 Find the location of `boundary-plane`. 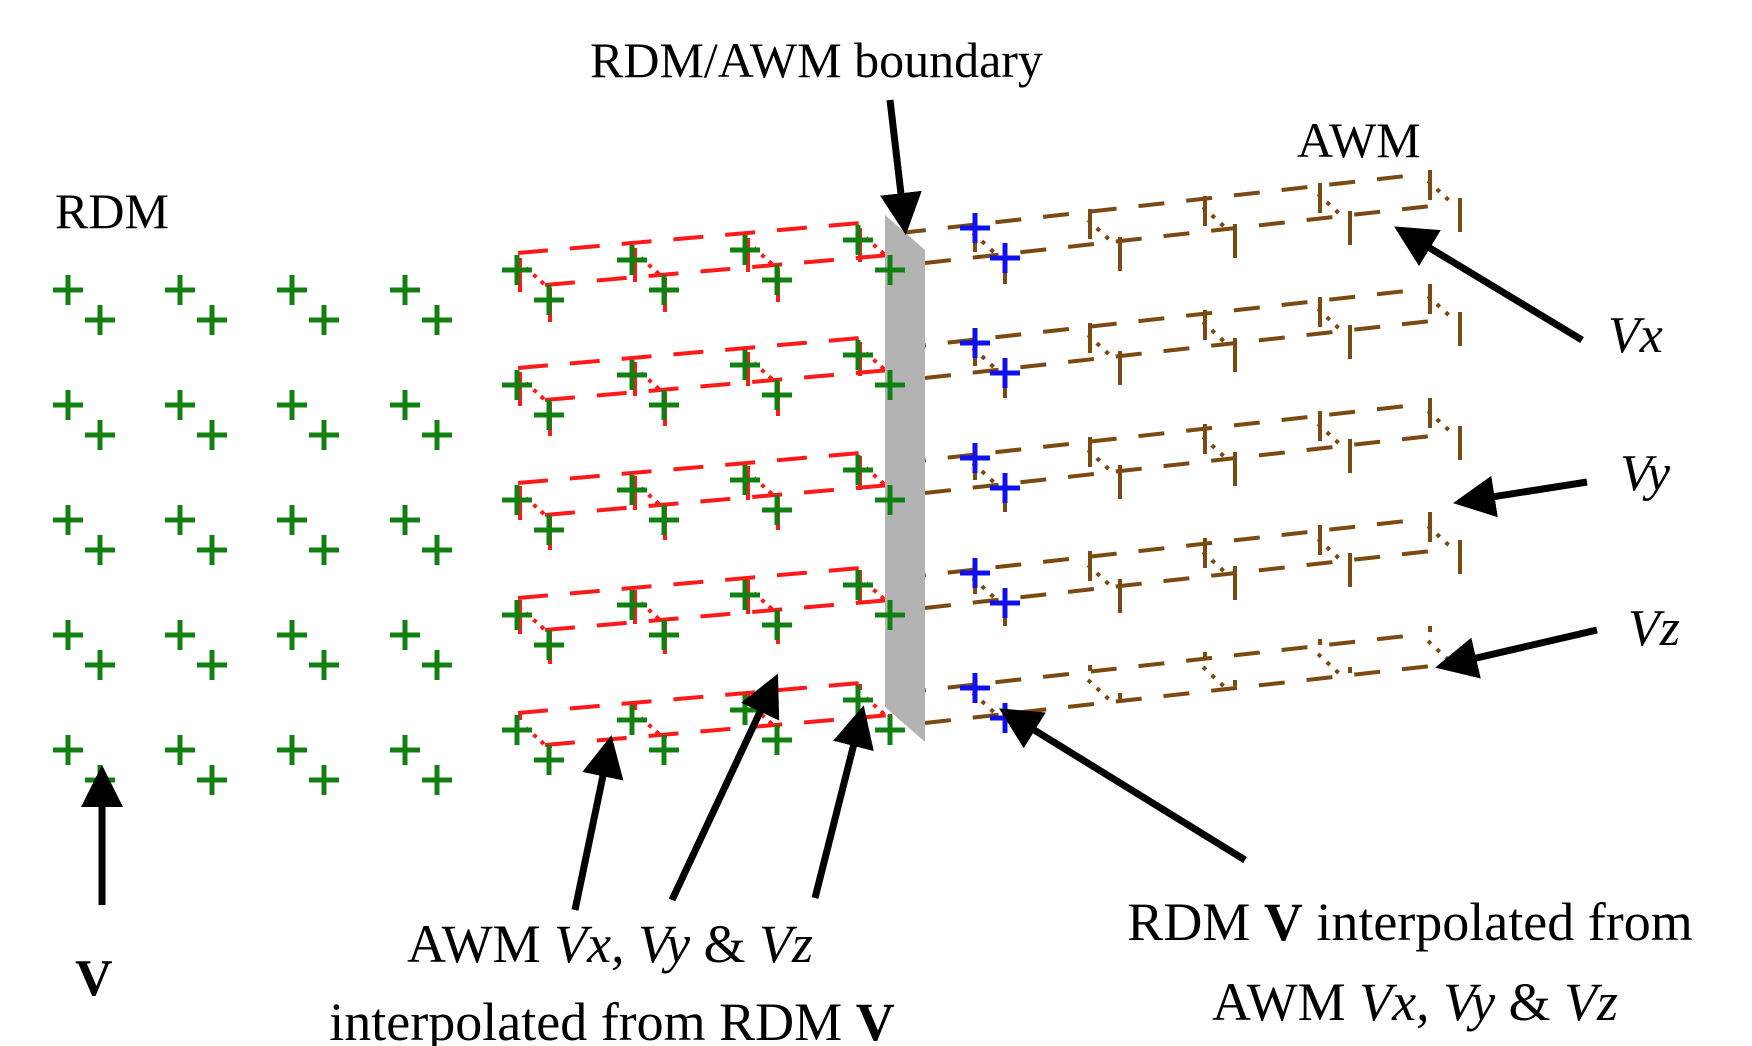

boundary-plane is located at coordinates (905, 478).